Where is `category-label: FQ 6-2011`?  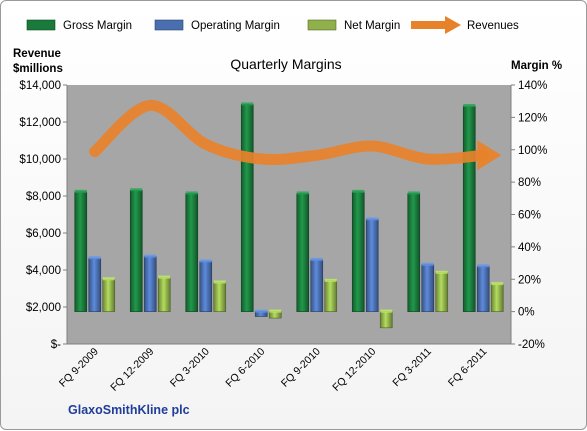 category-label: FQ 6-2011 is located at coordinates (468, 368).